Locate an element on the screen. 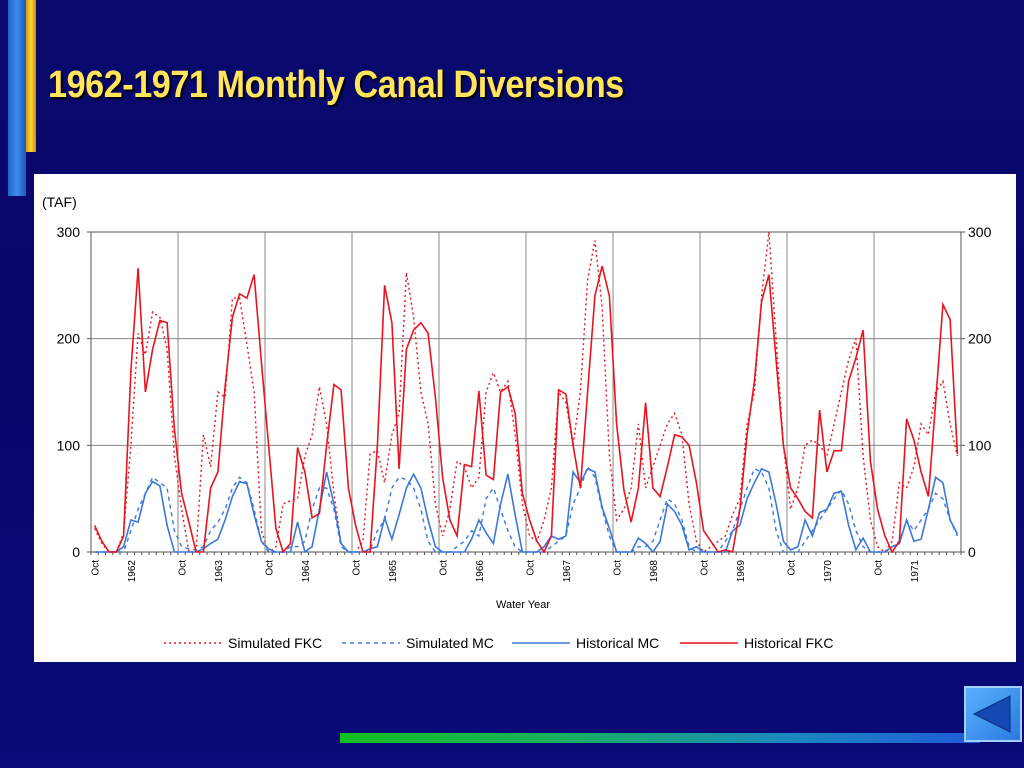 The width and height of the screenshot is (1024, 768). accent-bar-blue is located at coordinates (17, 98).